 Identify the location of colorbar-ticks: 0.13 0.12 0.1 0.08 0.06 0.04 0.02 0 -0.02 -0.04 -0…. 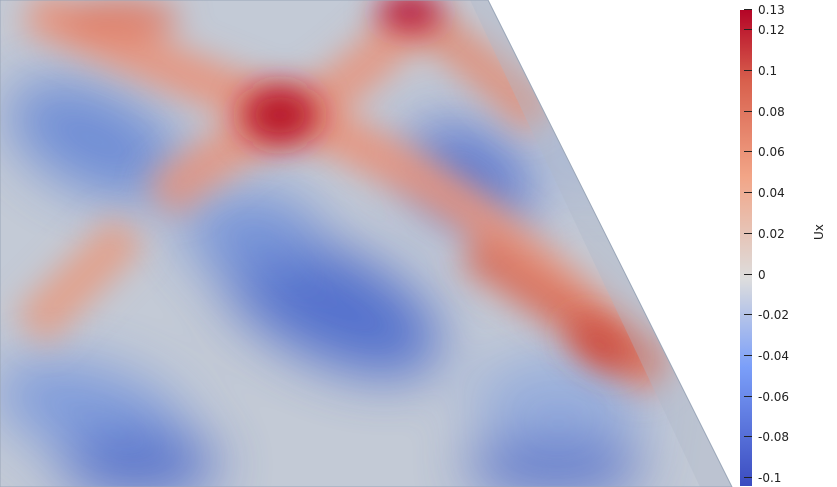
(789, 243).